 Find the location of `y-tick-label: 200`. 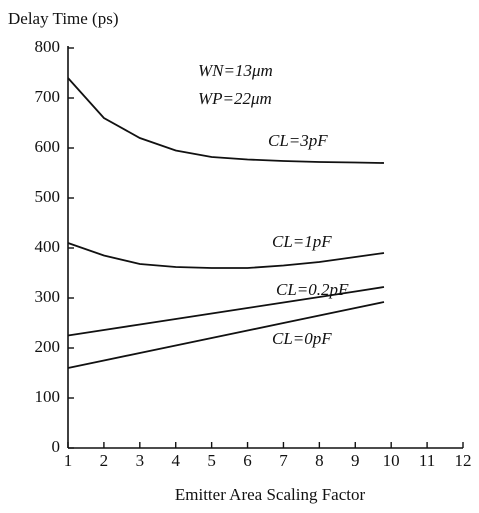

y-tick-label: 200 is located at coordinates (48, 346).